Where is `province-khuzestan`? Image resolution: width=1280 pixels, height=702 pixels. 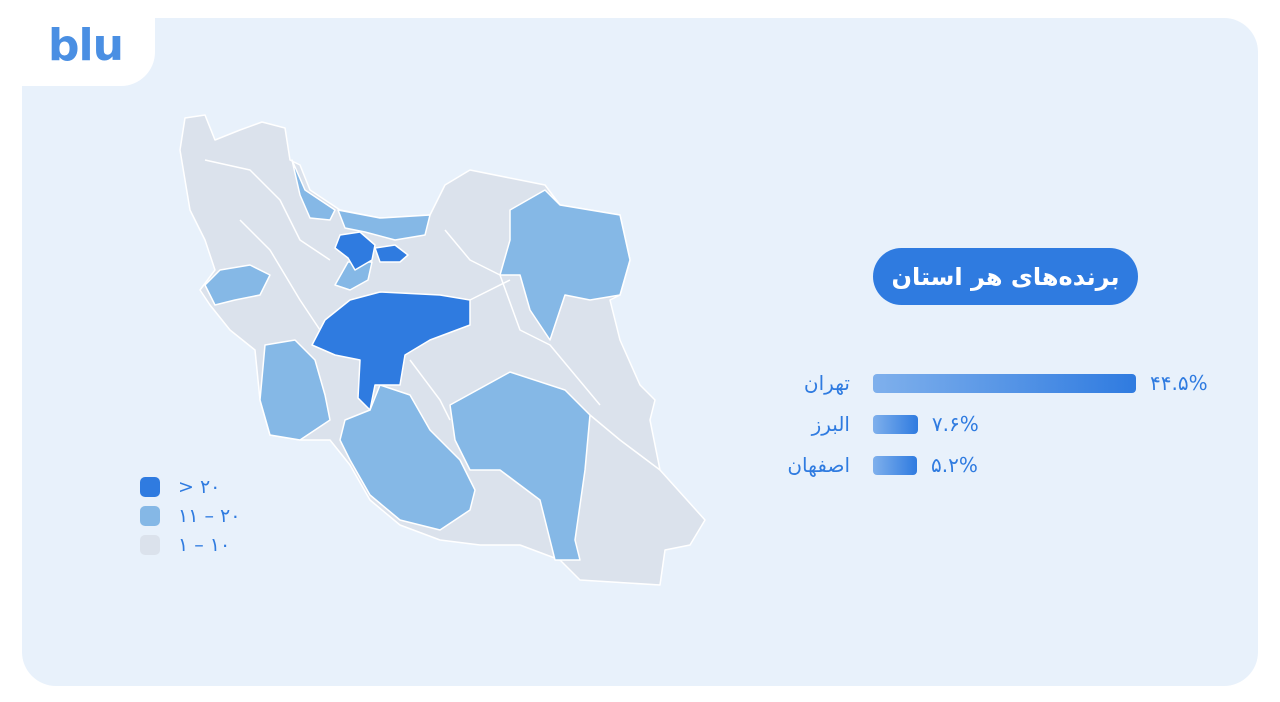 province-khuzestan is located at coordinates (295, 390).